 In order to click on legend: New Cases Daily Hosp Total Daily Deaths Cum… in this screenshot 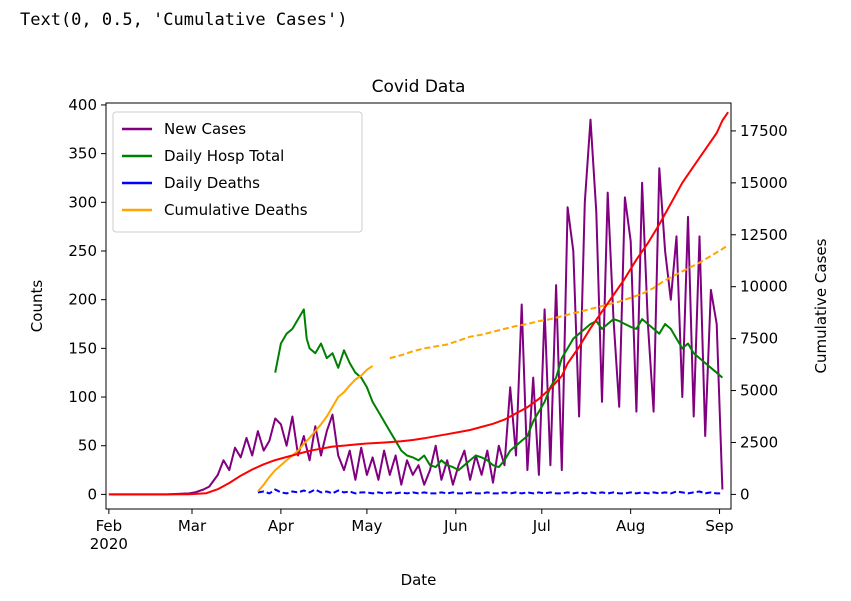, I will do `click(237, 172)`.